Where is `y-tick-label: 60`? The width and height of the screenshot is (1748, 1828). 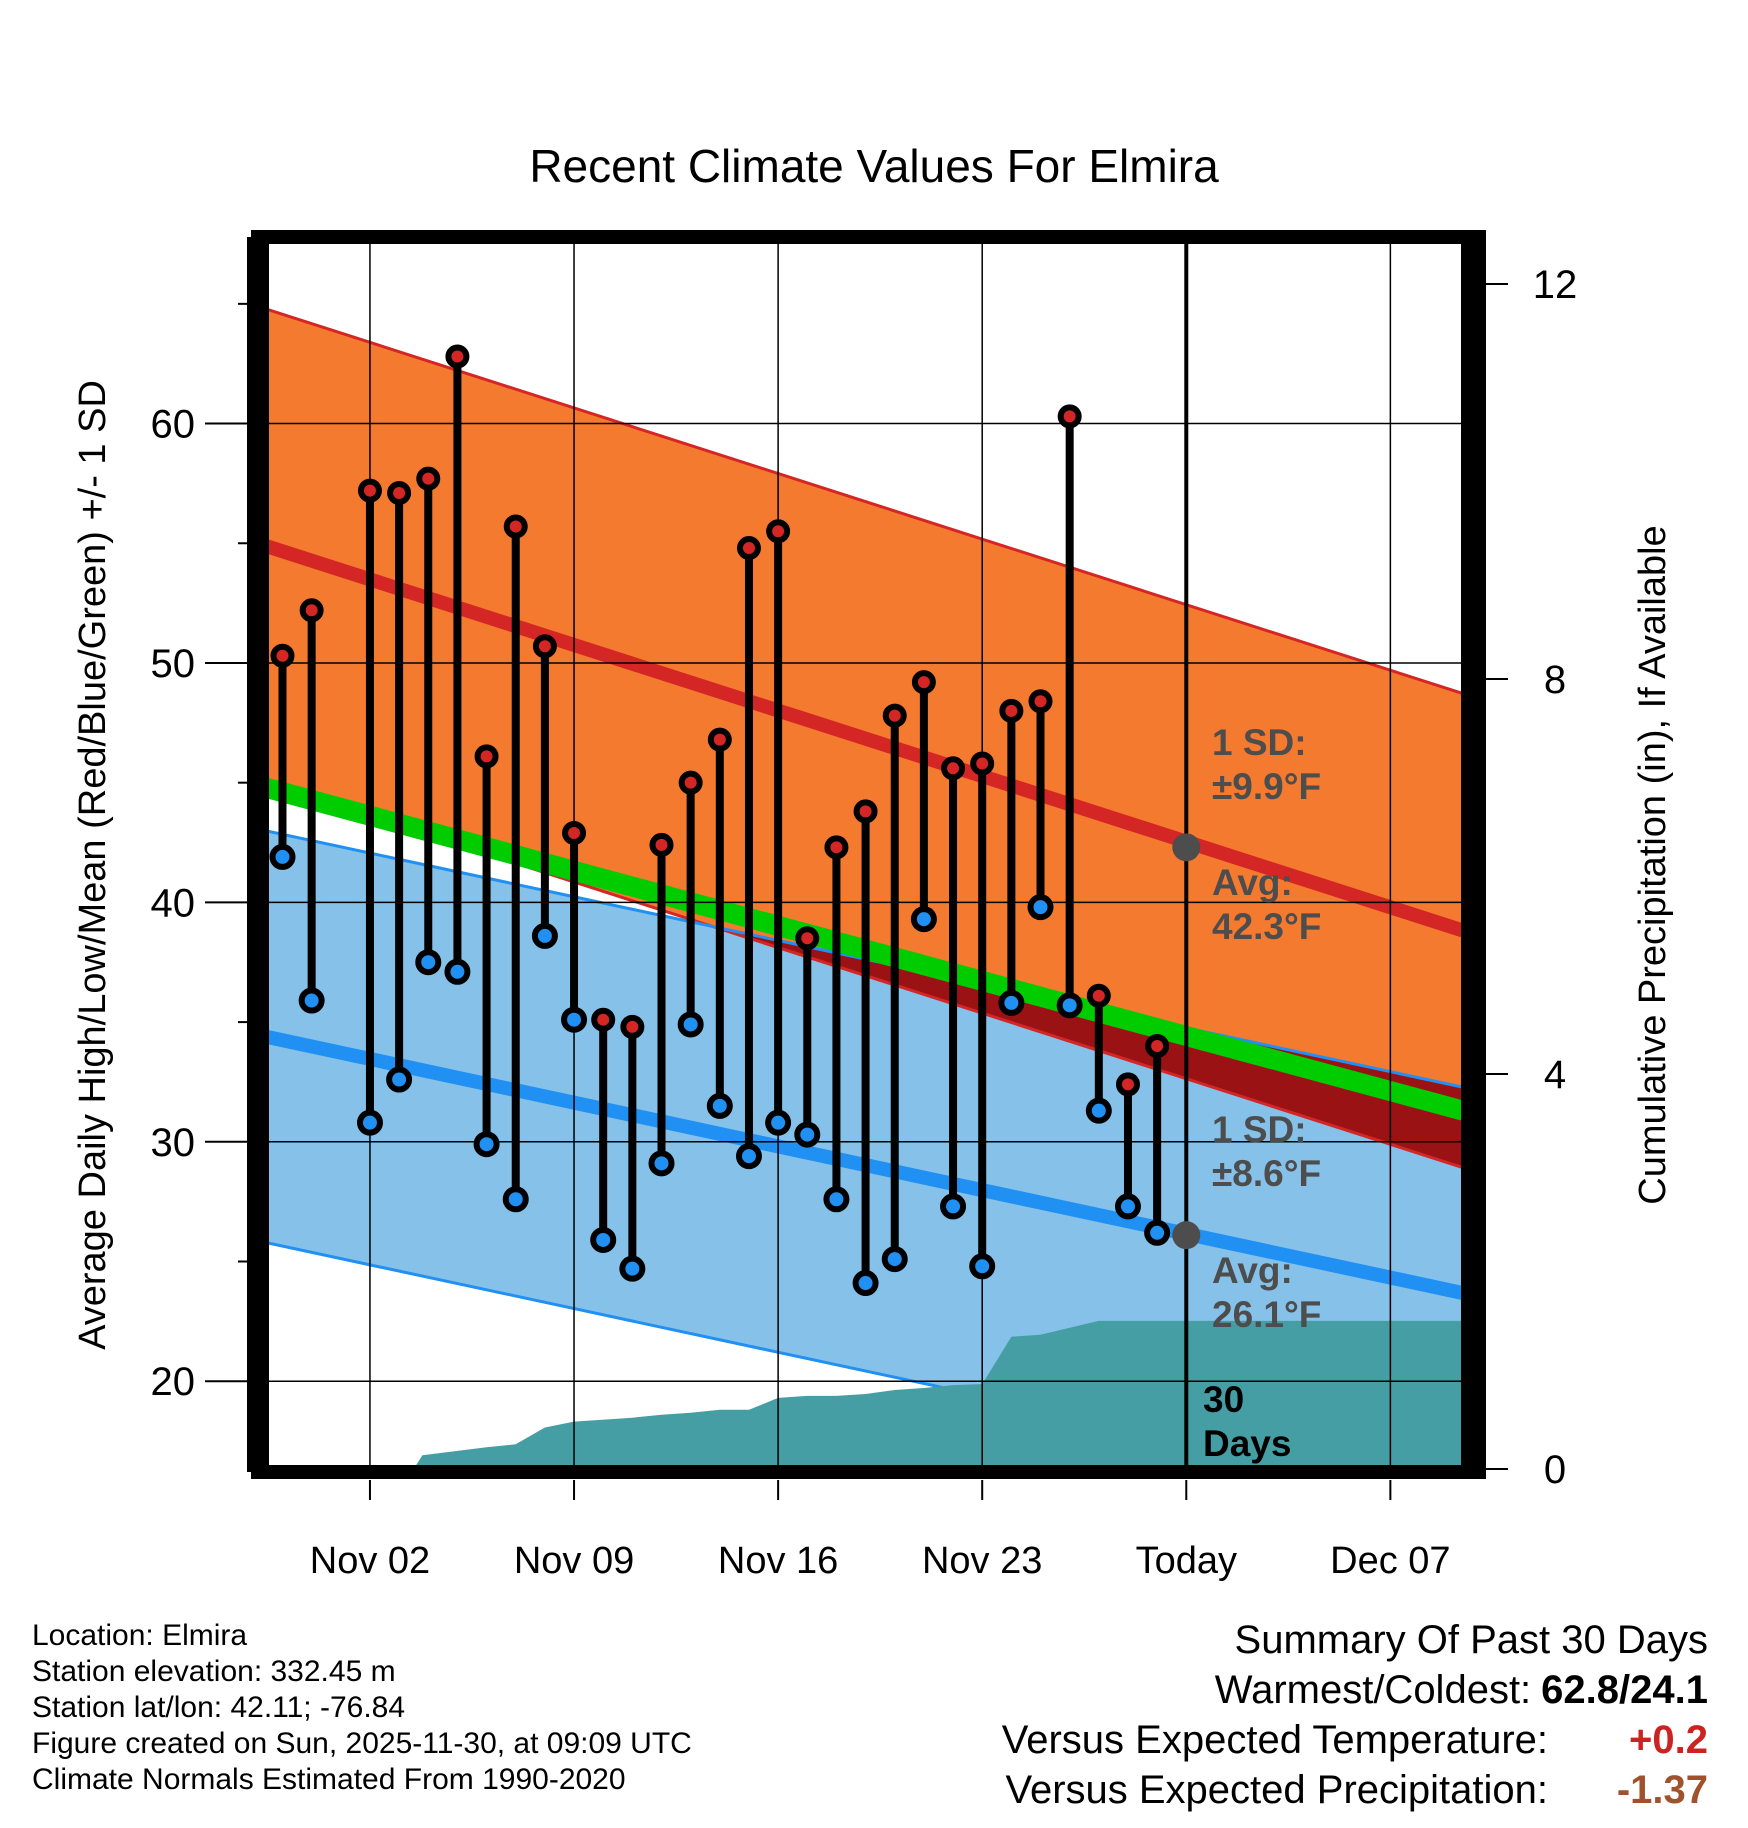 y-tick-label: 60 is located at coordinates (173, 425).